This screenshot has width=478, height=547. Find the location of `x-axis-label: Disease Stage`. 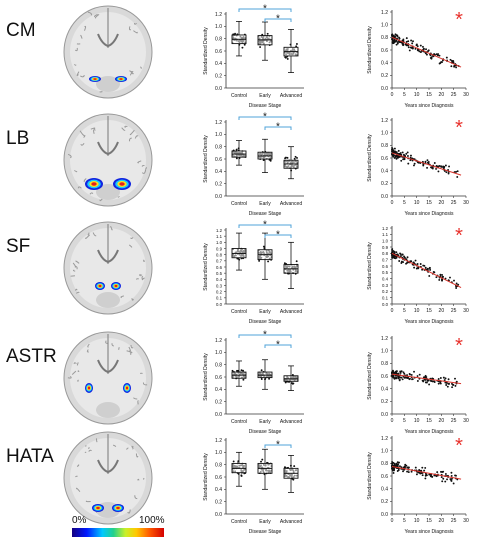

x-axis-label: Disease Stage is located at coordinates (265, 432).